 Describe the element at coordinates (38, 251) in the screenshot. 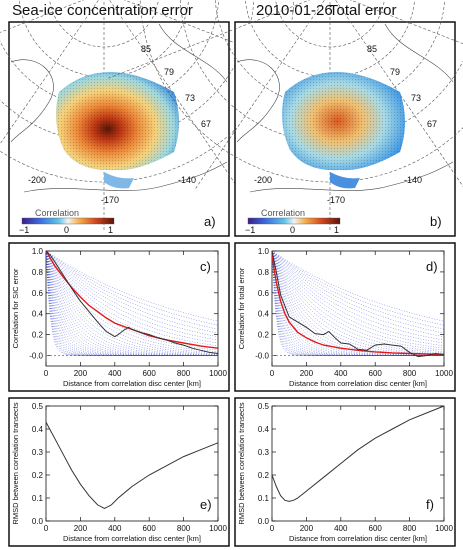

I see `y-tick-label: 1.0` at that location.